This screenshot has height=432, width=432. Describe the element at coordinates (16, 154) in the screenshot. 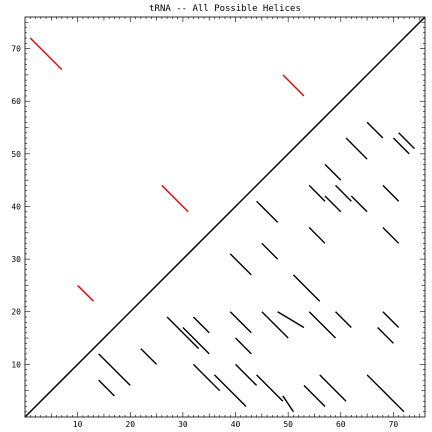

I see `y-tick-label: 50` at that location.